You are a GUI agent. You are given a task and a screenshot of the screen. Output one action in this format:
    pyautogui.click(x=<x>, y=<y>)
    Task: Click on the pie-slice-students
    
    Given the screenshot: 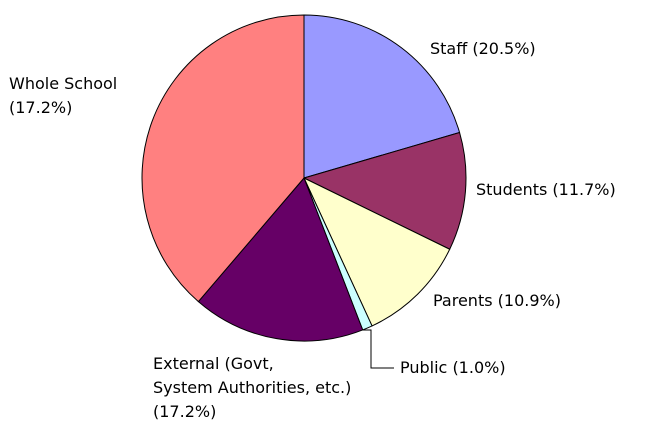 What is the action you would take?
    pyautogui.click(x=385, y=191)
    